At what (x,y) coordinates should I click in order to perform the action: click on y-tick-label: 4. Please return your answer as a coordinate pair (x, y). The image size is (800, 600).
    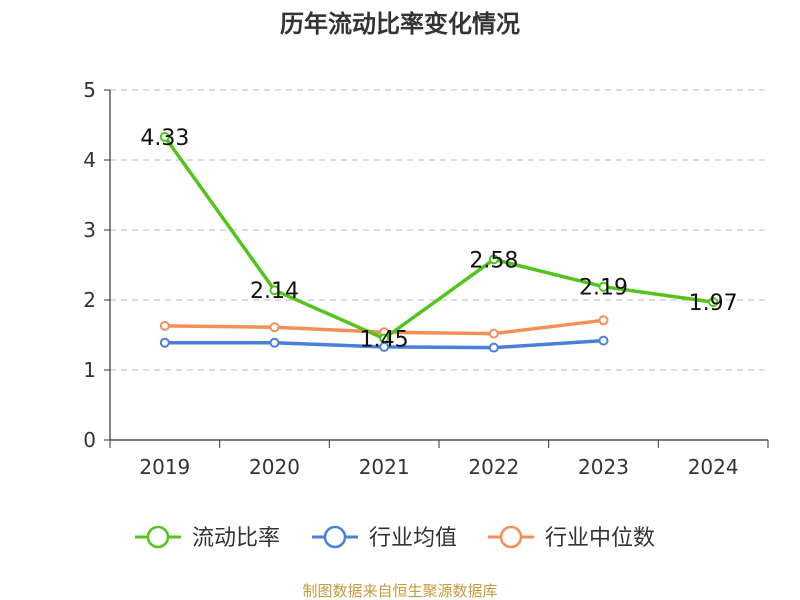
    Looking at the image, I should click on (89, 160).